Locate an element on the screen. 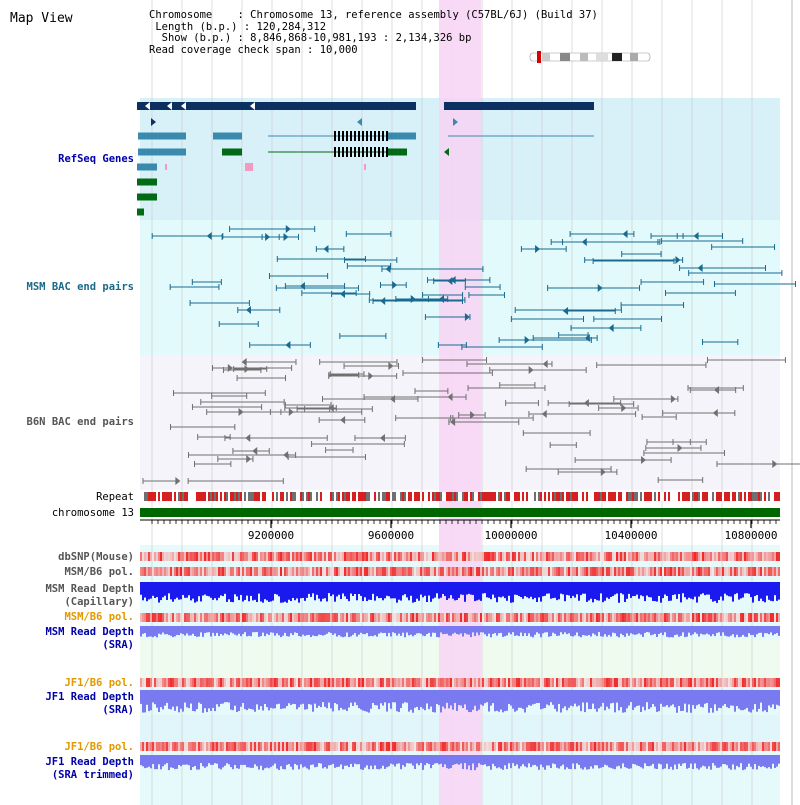 This screenshot has height=805, width=800. track-label-b6n-bac: B6N BAC end pairs is located at coordinates (80, 422).